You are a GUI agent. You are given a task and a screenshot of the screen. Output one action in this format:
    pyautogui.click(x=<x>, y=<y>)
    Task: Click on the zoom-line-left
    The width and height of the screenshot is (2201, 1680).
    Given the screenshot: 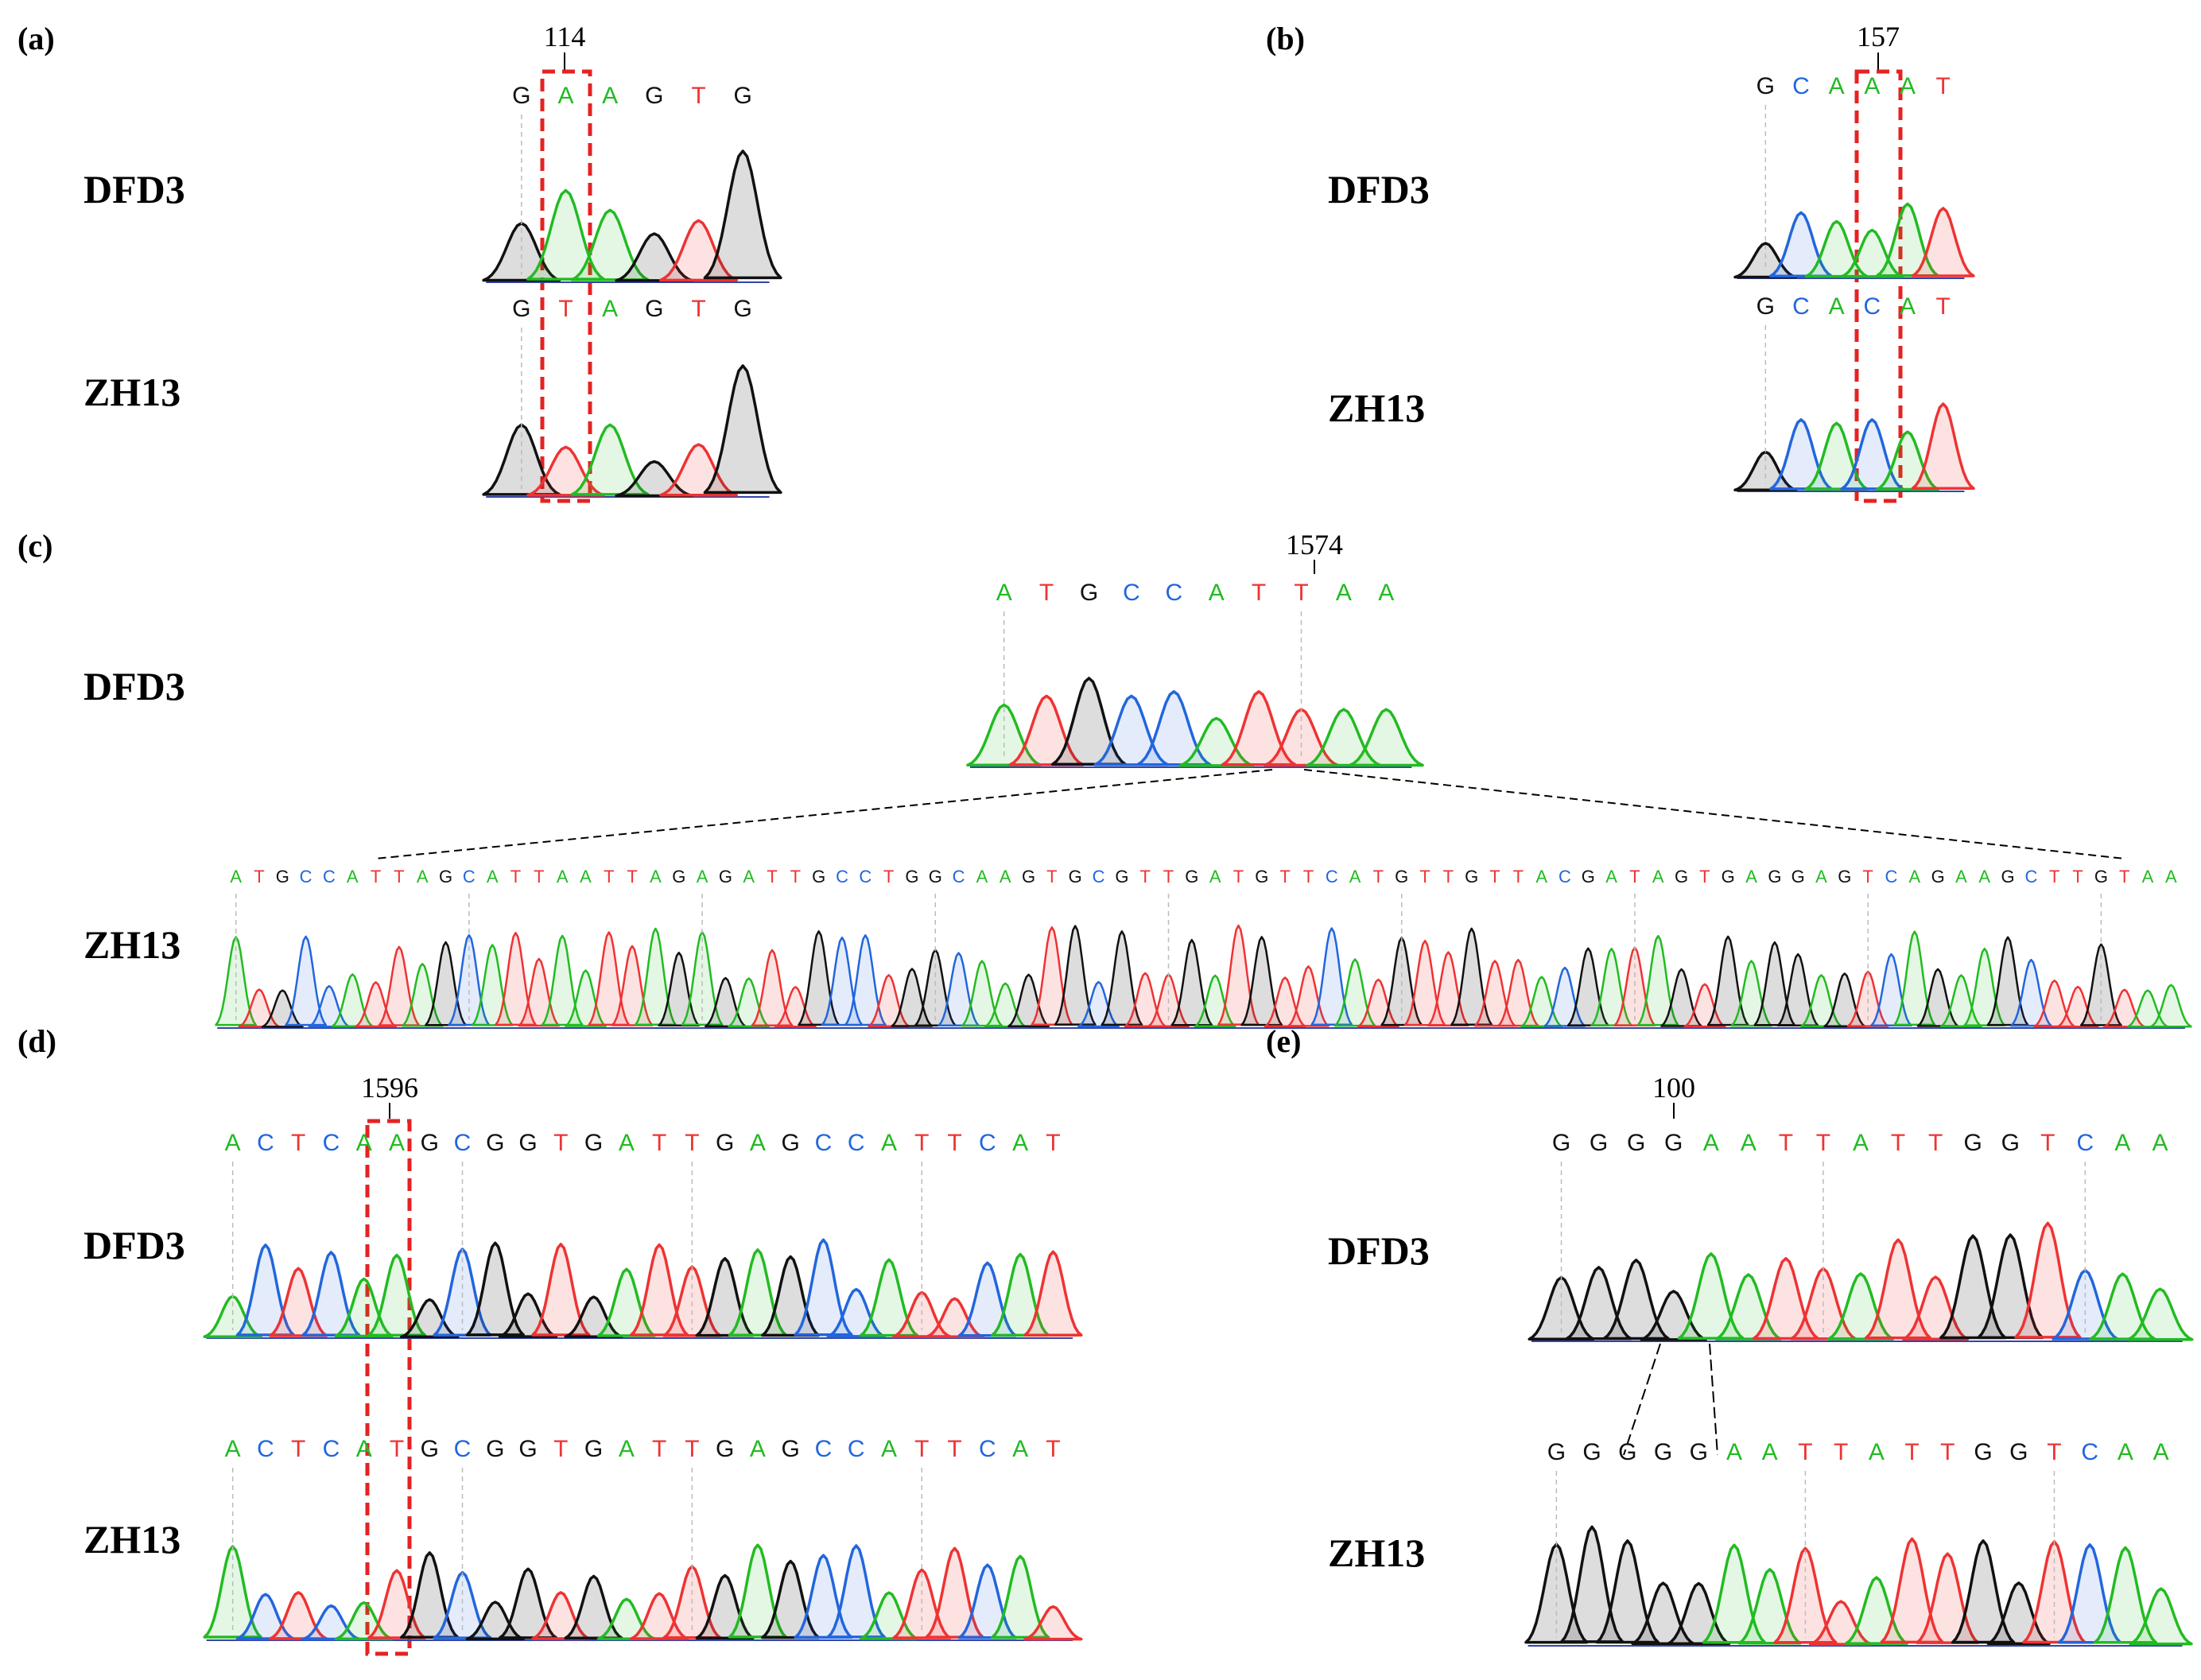 What is the action you would take?
    pyautogui.click(x=824, y=814)
    